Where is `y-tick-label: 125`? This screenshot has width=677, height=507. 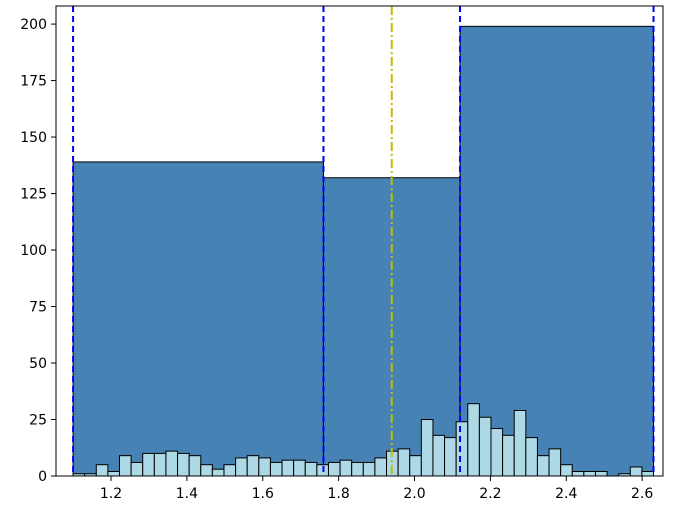 y-tick-label: 125 is located at coordinates (33, 195).